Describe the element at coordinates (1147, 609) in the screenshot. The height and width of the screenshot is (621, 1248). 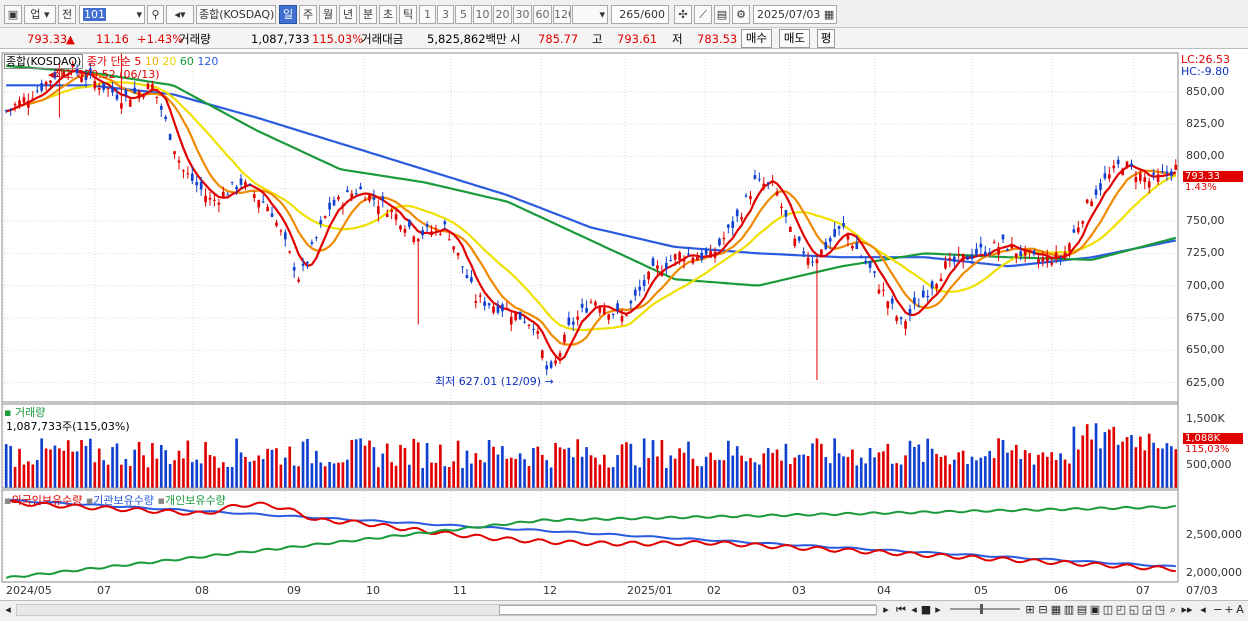
I see `tool-icon-10: ◲` at that location.